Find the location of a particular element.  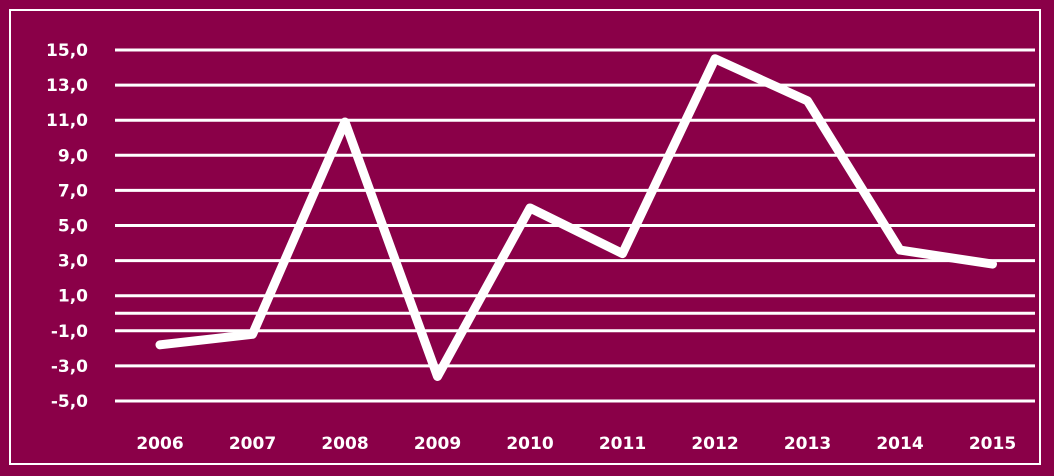

x-tick-label: 2014 is located at coordinates (899, 444).